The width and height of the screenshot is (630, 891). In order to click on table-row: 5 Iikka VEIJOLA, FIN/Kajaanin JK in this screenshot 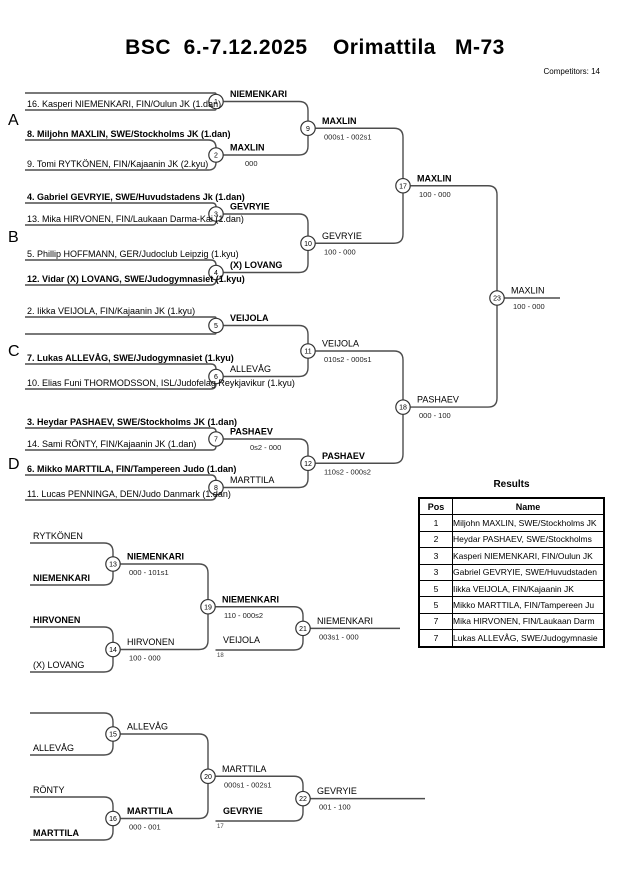, I will do `click(511, 588)`.